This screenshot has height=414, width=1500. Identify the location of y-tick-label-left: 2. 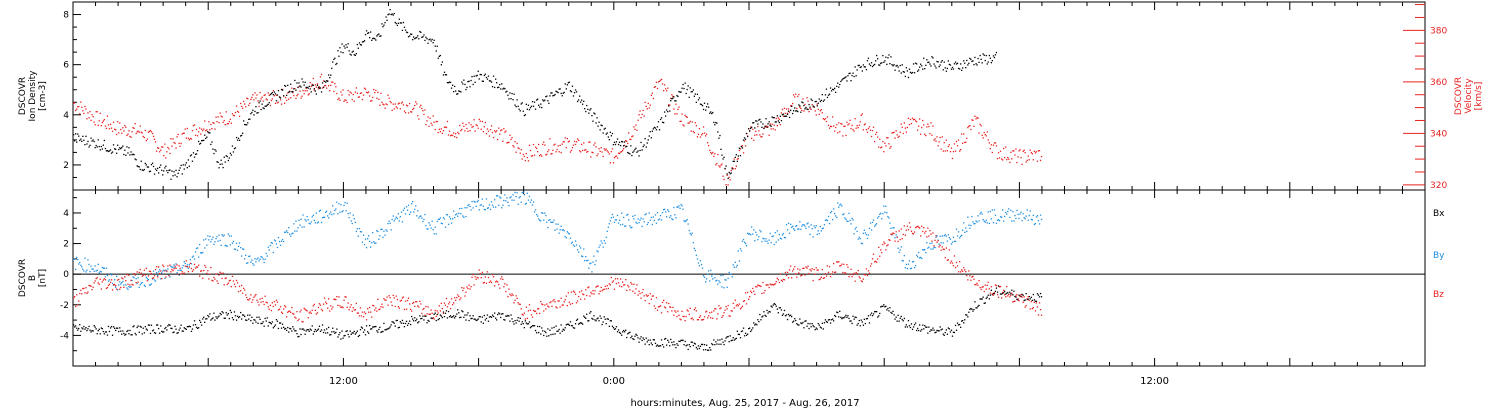
(66, 166).